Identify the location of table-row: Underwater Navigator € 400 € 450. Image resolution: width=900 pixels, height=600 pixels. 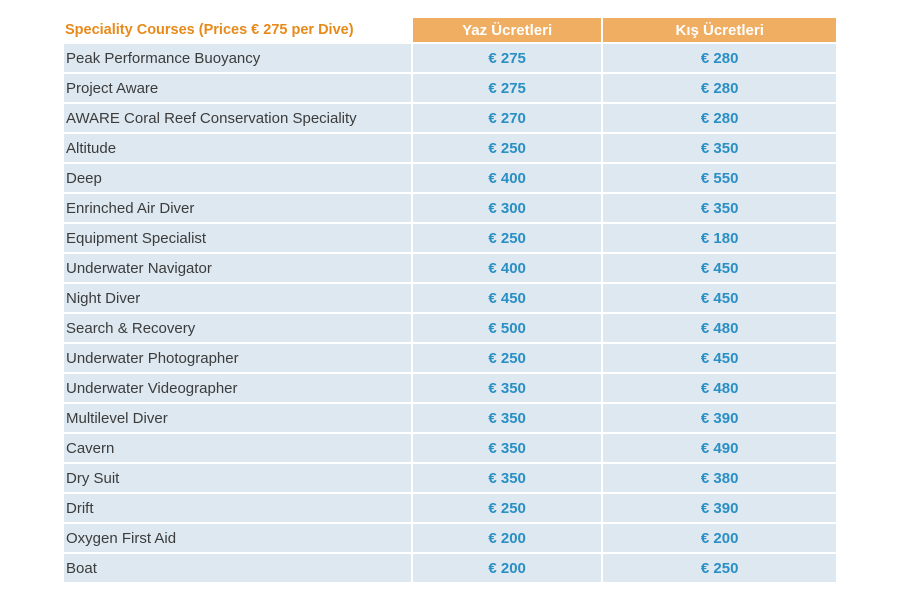
(450, 268).